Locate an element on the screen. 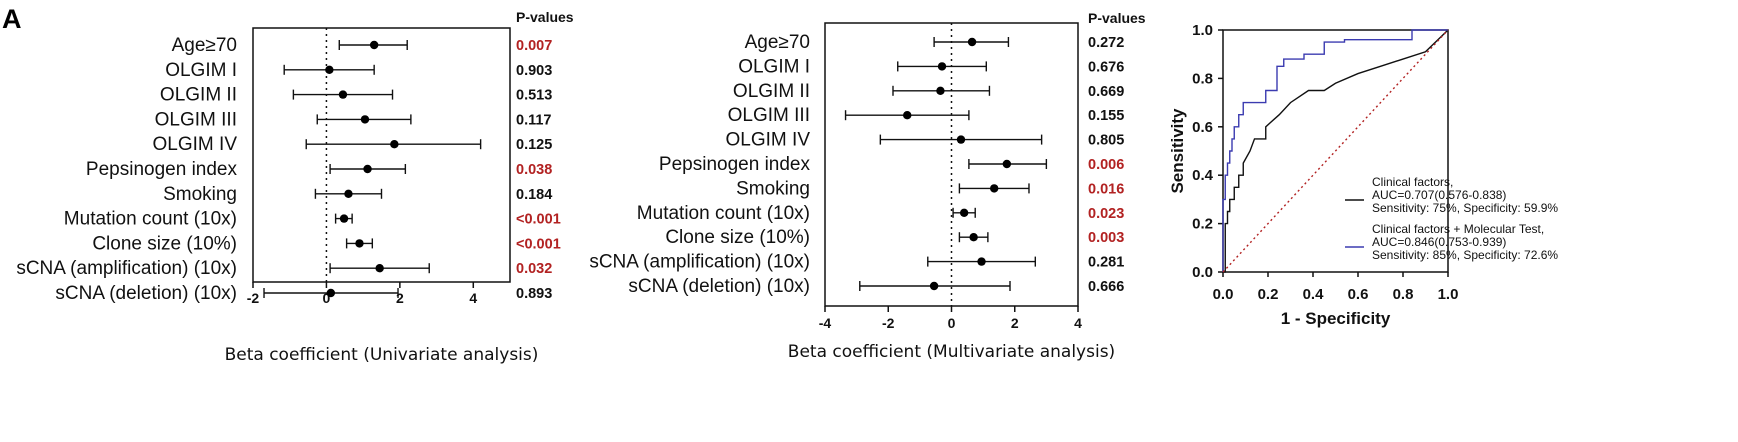 The height and width of the screenshot is (442, 1738). reference-diagonal is located at coordinates (1335, 151).